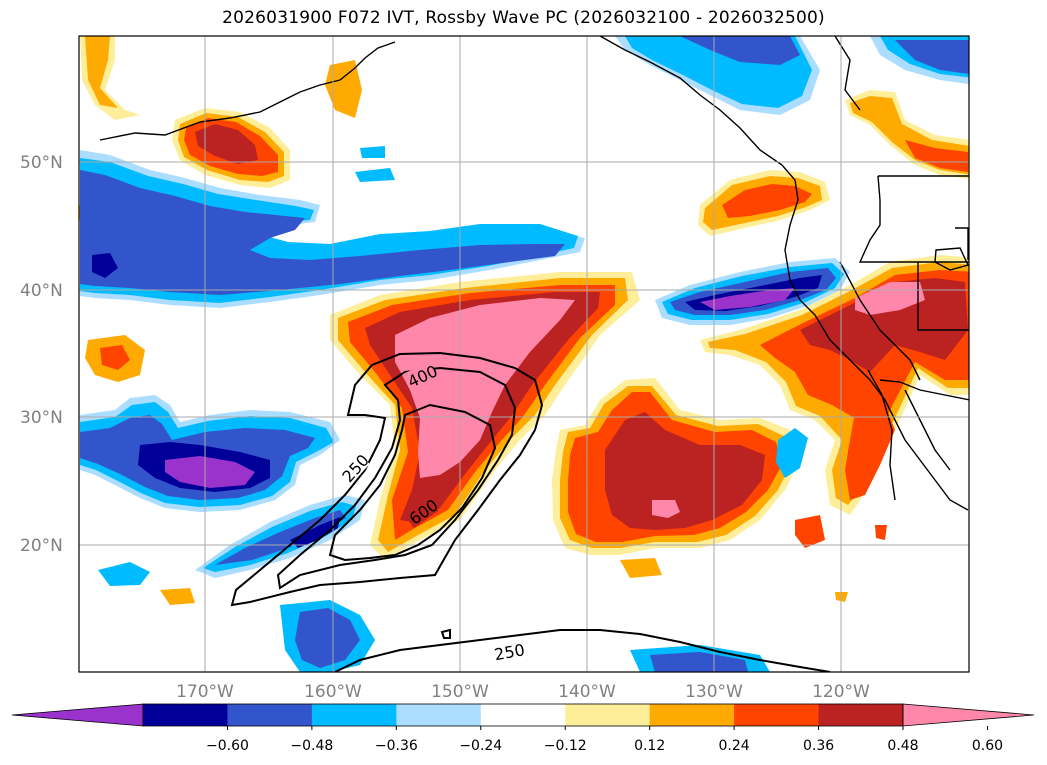  Describe the element at coordinates (41, 354) in the screenshot. I see `latitude-labels: 50°N 40°N 30°N 20°N` at that location.